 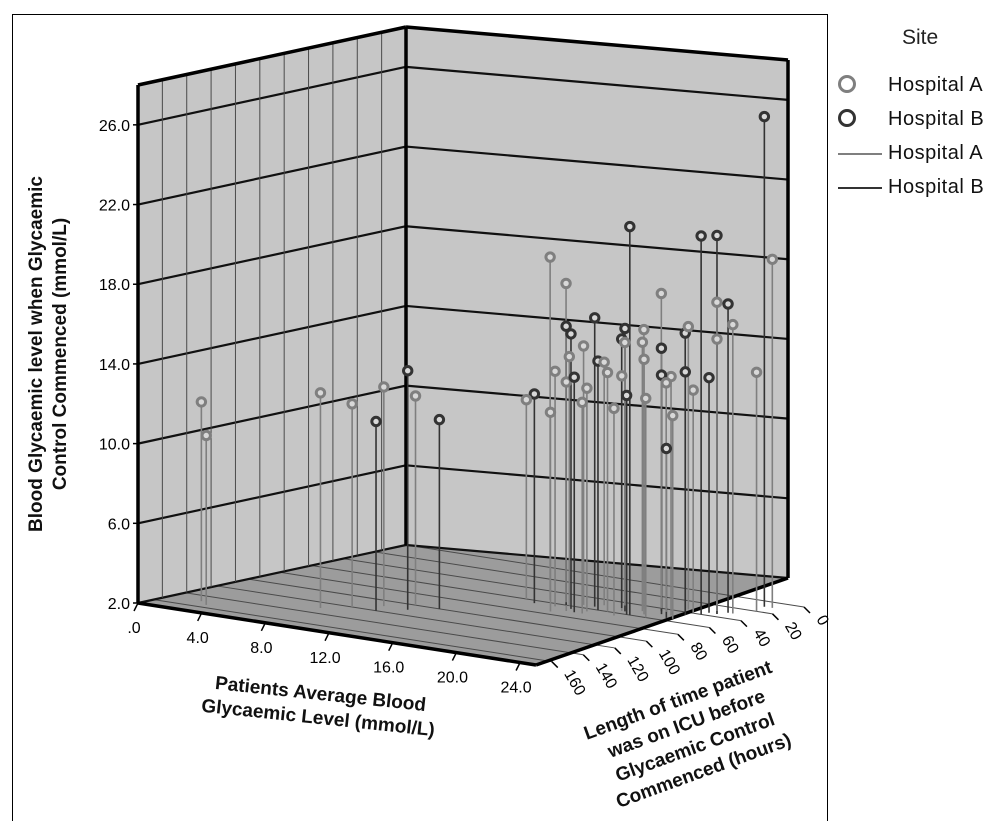 I want to click on legend-item-hospital-b-marker: Hospital B, so click(x=922, y=122).